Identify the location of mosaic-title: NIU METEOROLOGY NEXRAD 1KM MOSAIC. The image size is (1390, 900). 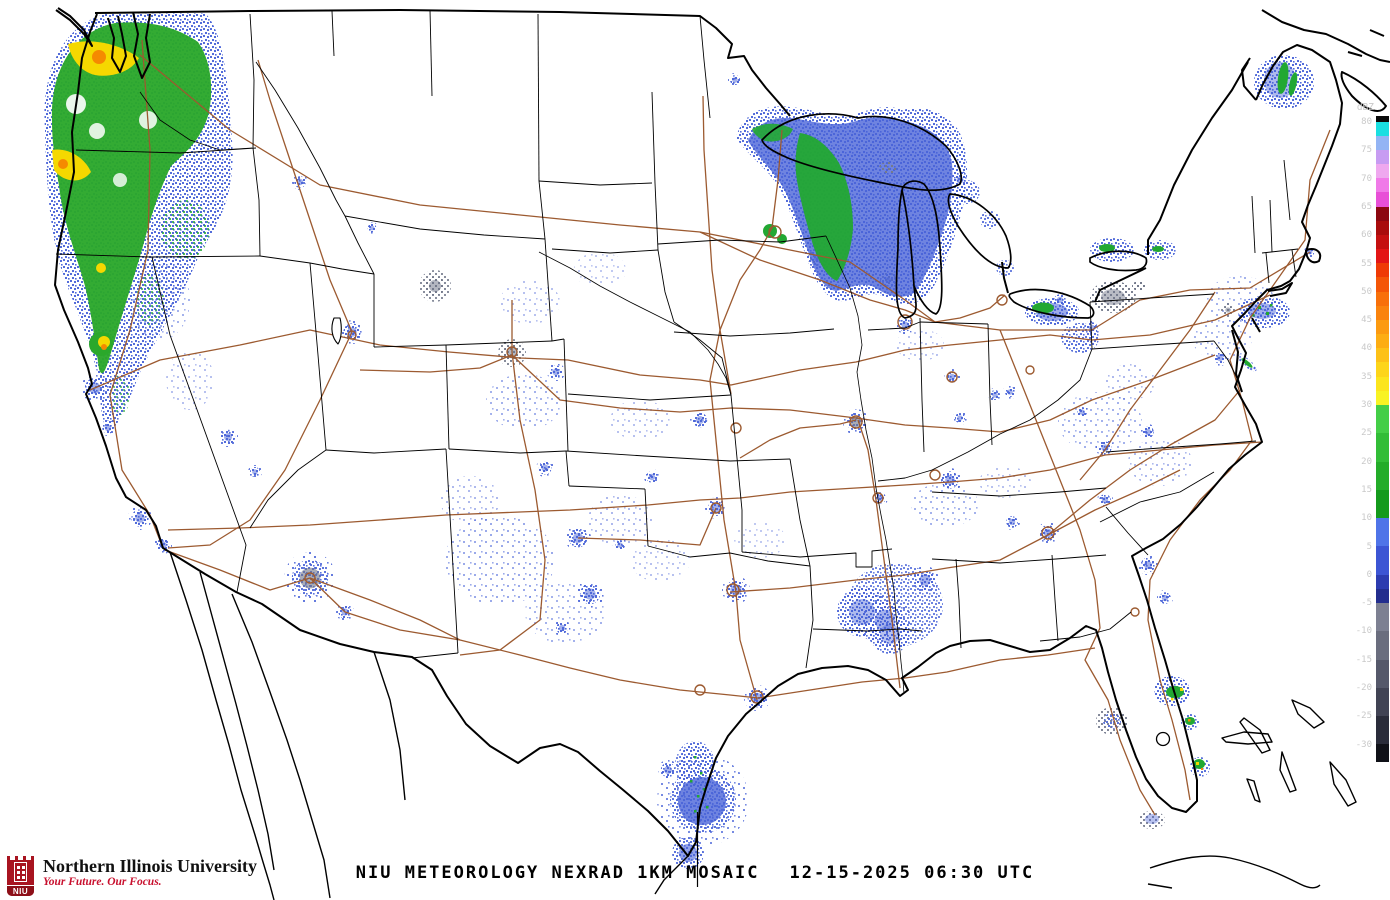
(557, 873).